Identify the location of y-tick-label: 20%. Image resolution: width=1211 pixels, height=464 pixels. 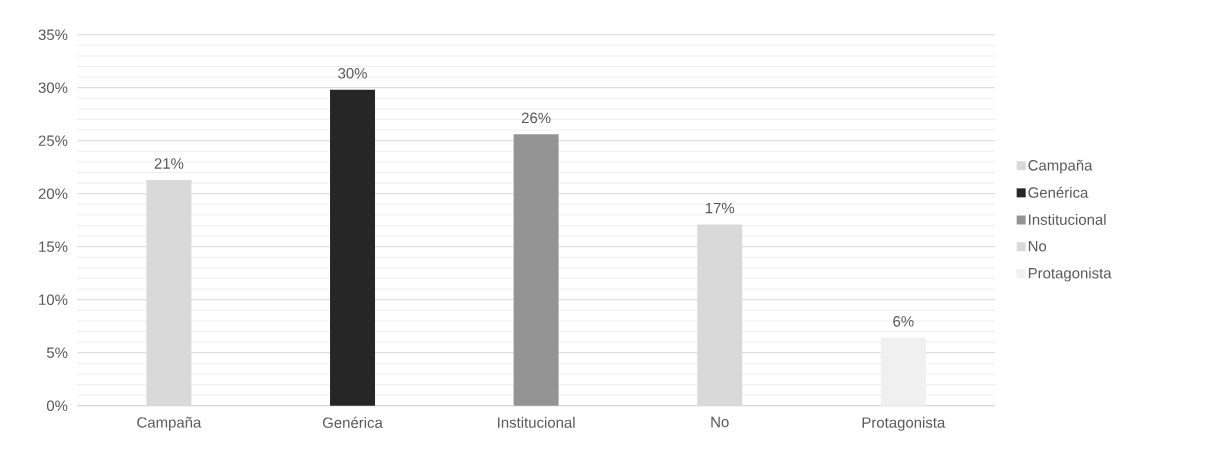
(53, 193).